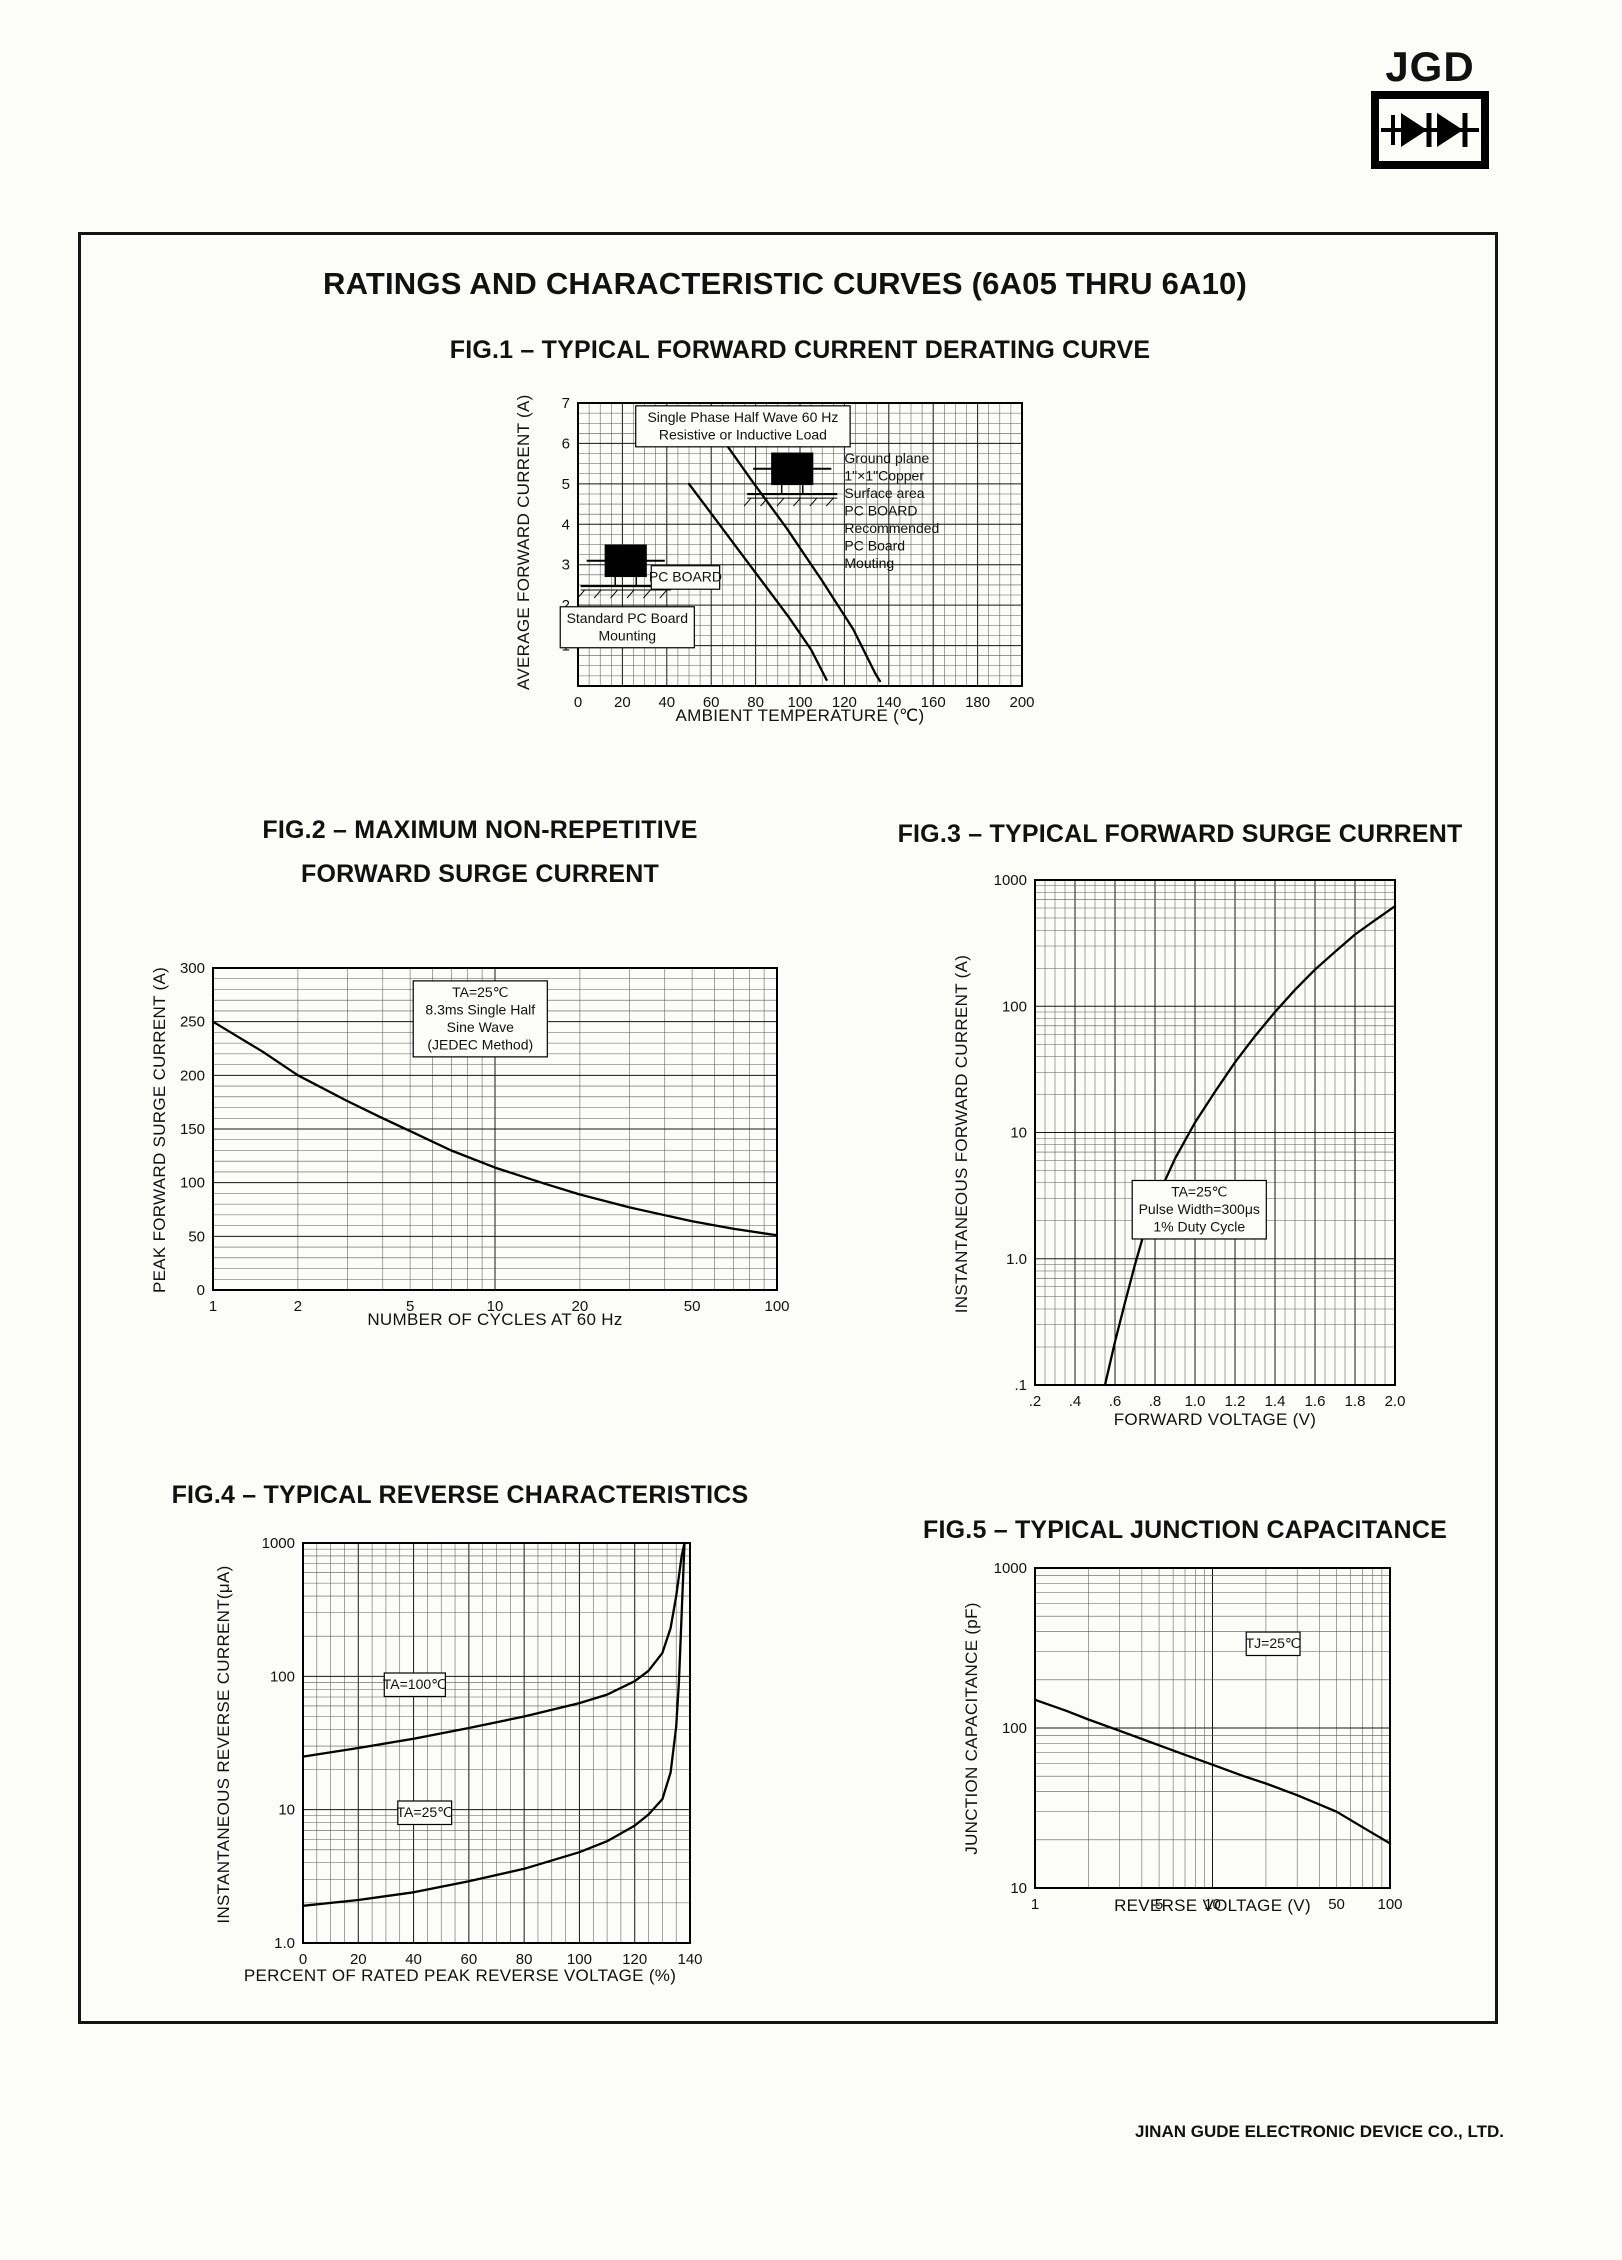 This screenshot has width=1622, height=2260. Describe the element at coordinates (480, 1027) in the screenshot. I see `svg-text: Sine Wave` at that location.